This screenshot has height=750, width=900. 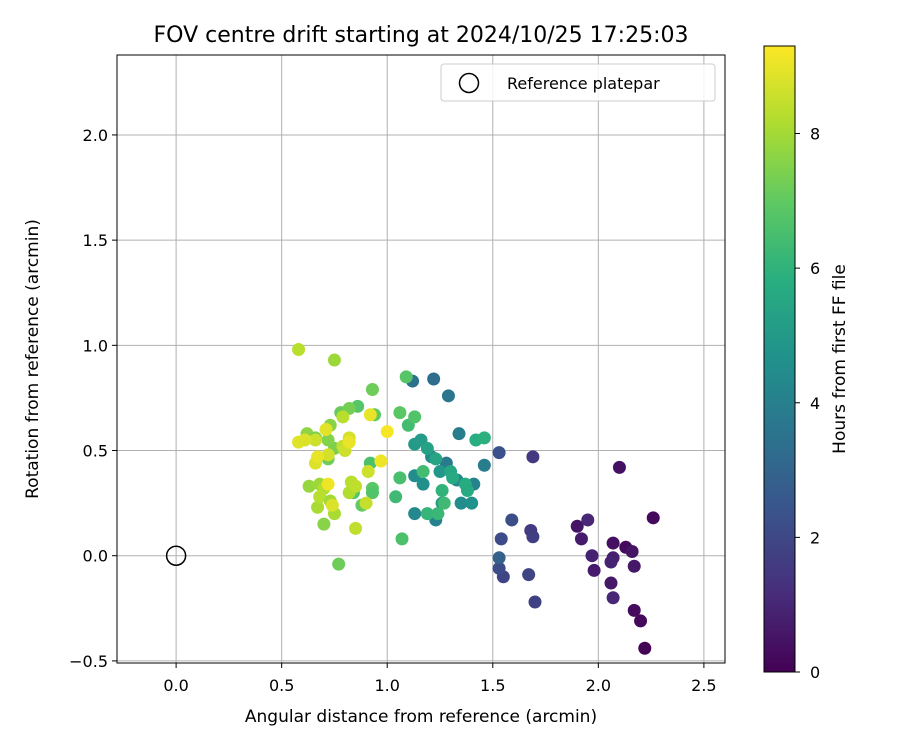 I want to click on colorbar-ticks: 0 2 4 6 8, so click(x=807, y=403).